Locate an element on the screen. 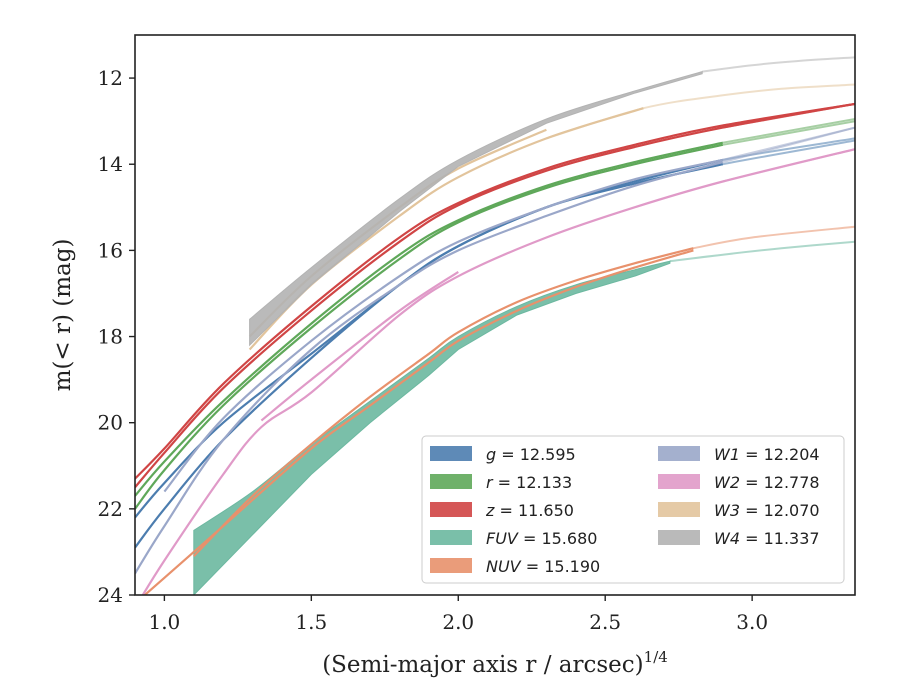 This screenshot has width=900, height=700. x-axis-label: (Semi-major axis r / arcsec)1/4 is located at coordinates (495, 663).